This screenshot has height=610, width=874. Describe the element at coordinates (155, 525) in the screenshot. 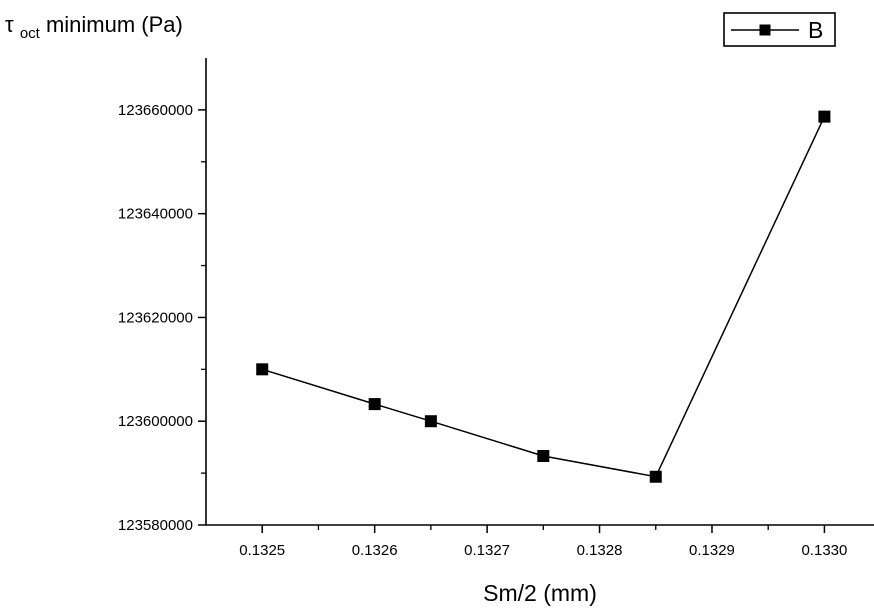

I see `y-tick-label: 123580000` at that location.